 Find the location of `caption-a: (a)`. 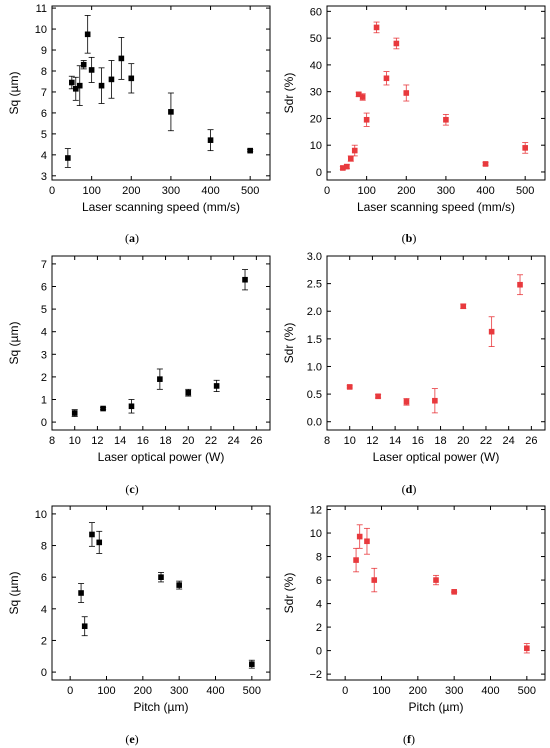

caption-a: (a) is located at coordinates (132, 238).